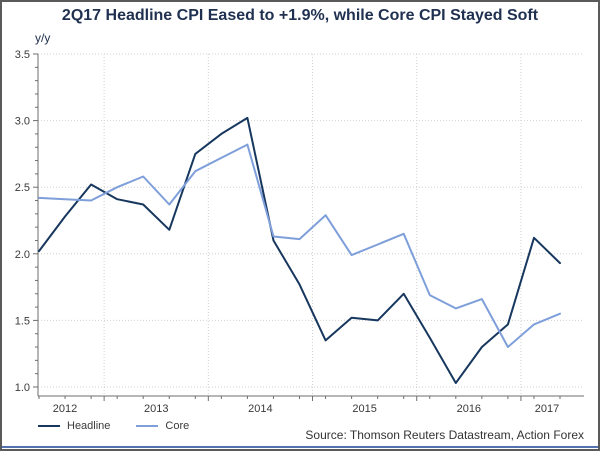 The height and width of the screenshot is (451, 600). Describe the element at coordinates (469, 409) in the screenshot. I see `x-year-label: 2016` at that location.